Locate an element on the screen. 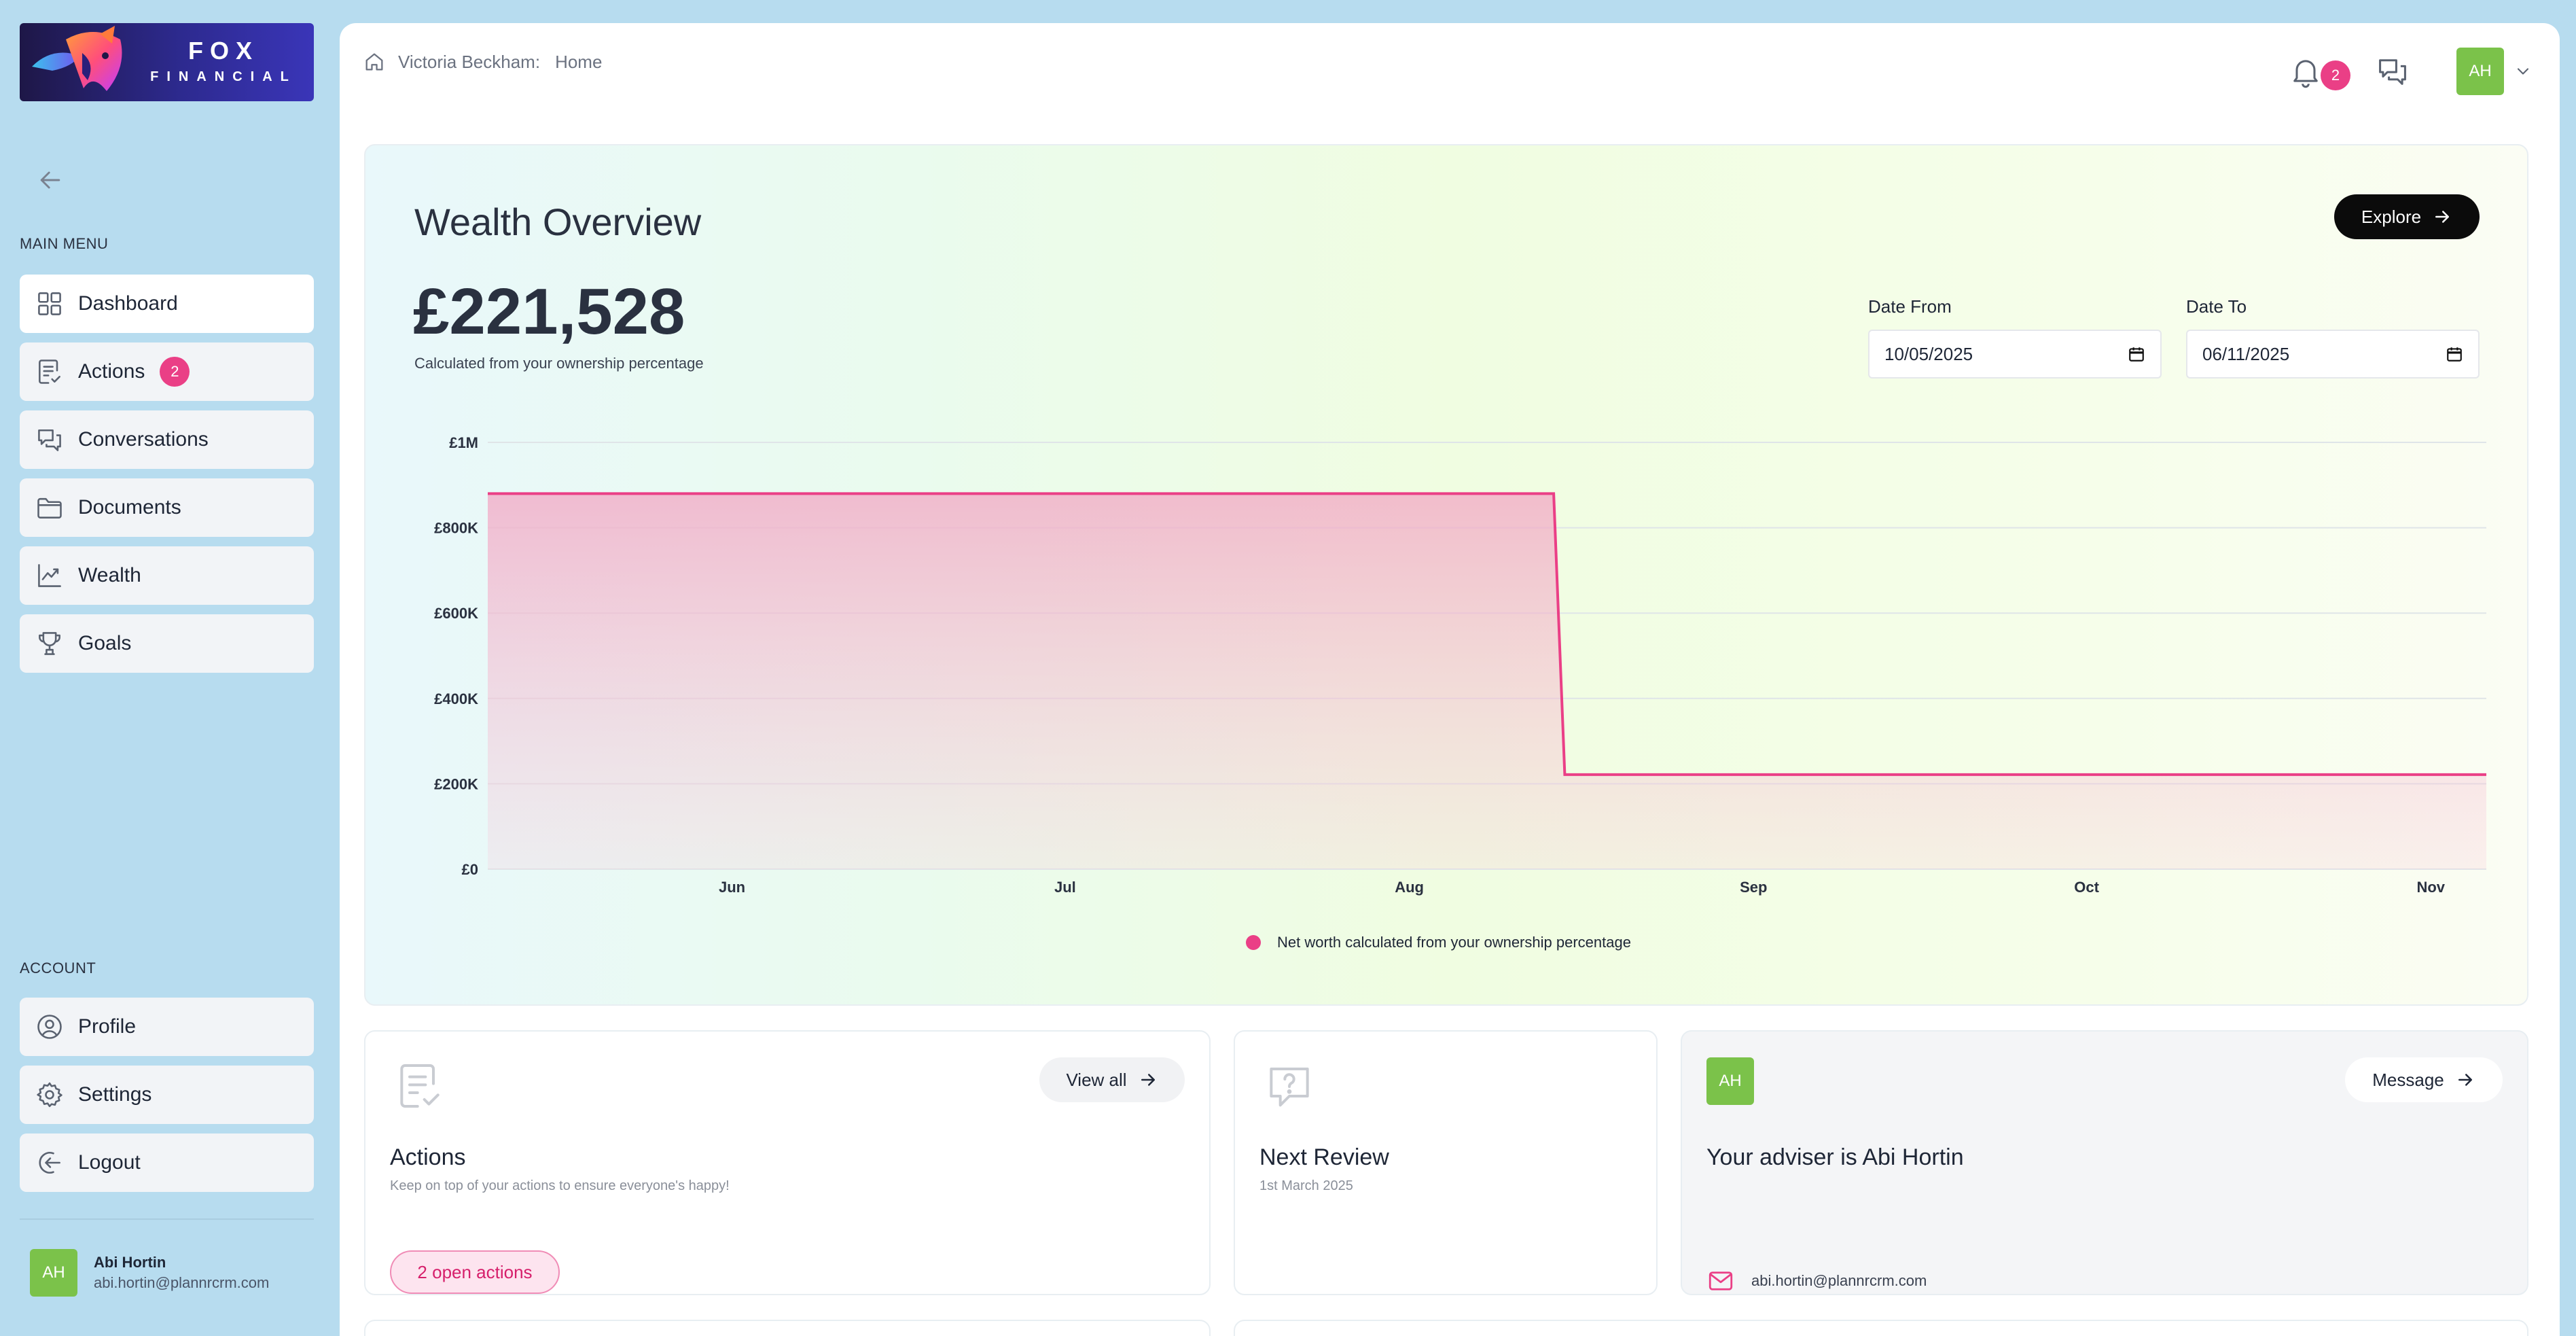 Image resolution: width=2576 pixels, height=1336 pixels. adviser-email-row: abi.hortin@plannrcrm.com is located at coordinates (1816, 1281).